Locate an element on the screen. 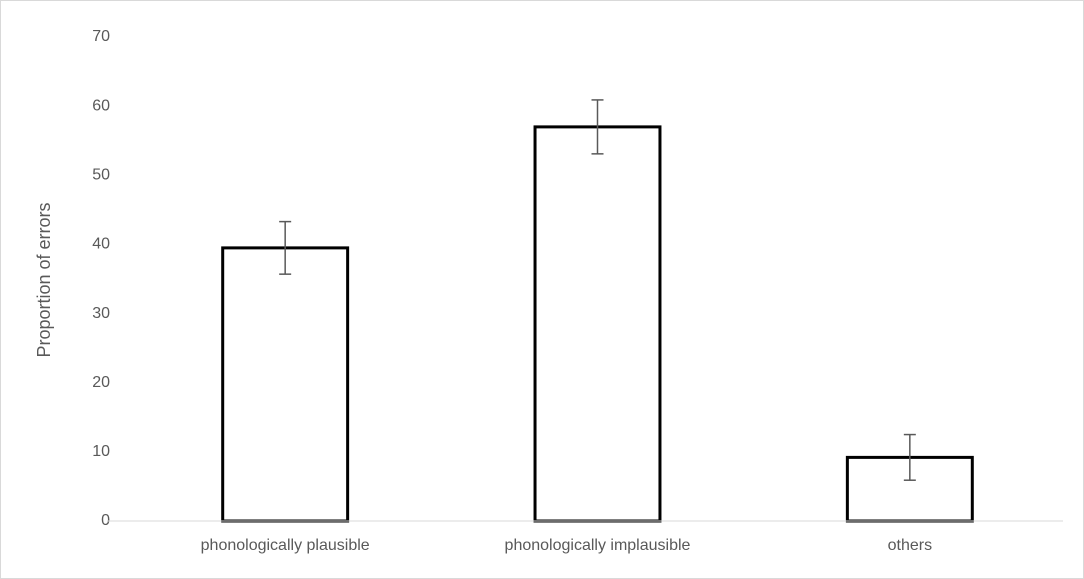  x-tick-label: others is located at coordinates (910, 545).